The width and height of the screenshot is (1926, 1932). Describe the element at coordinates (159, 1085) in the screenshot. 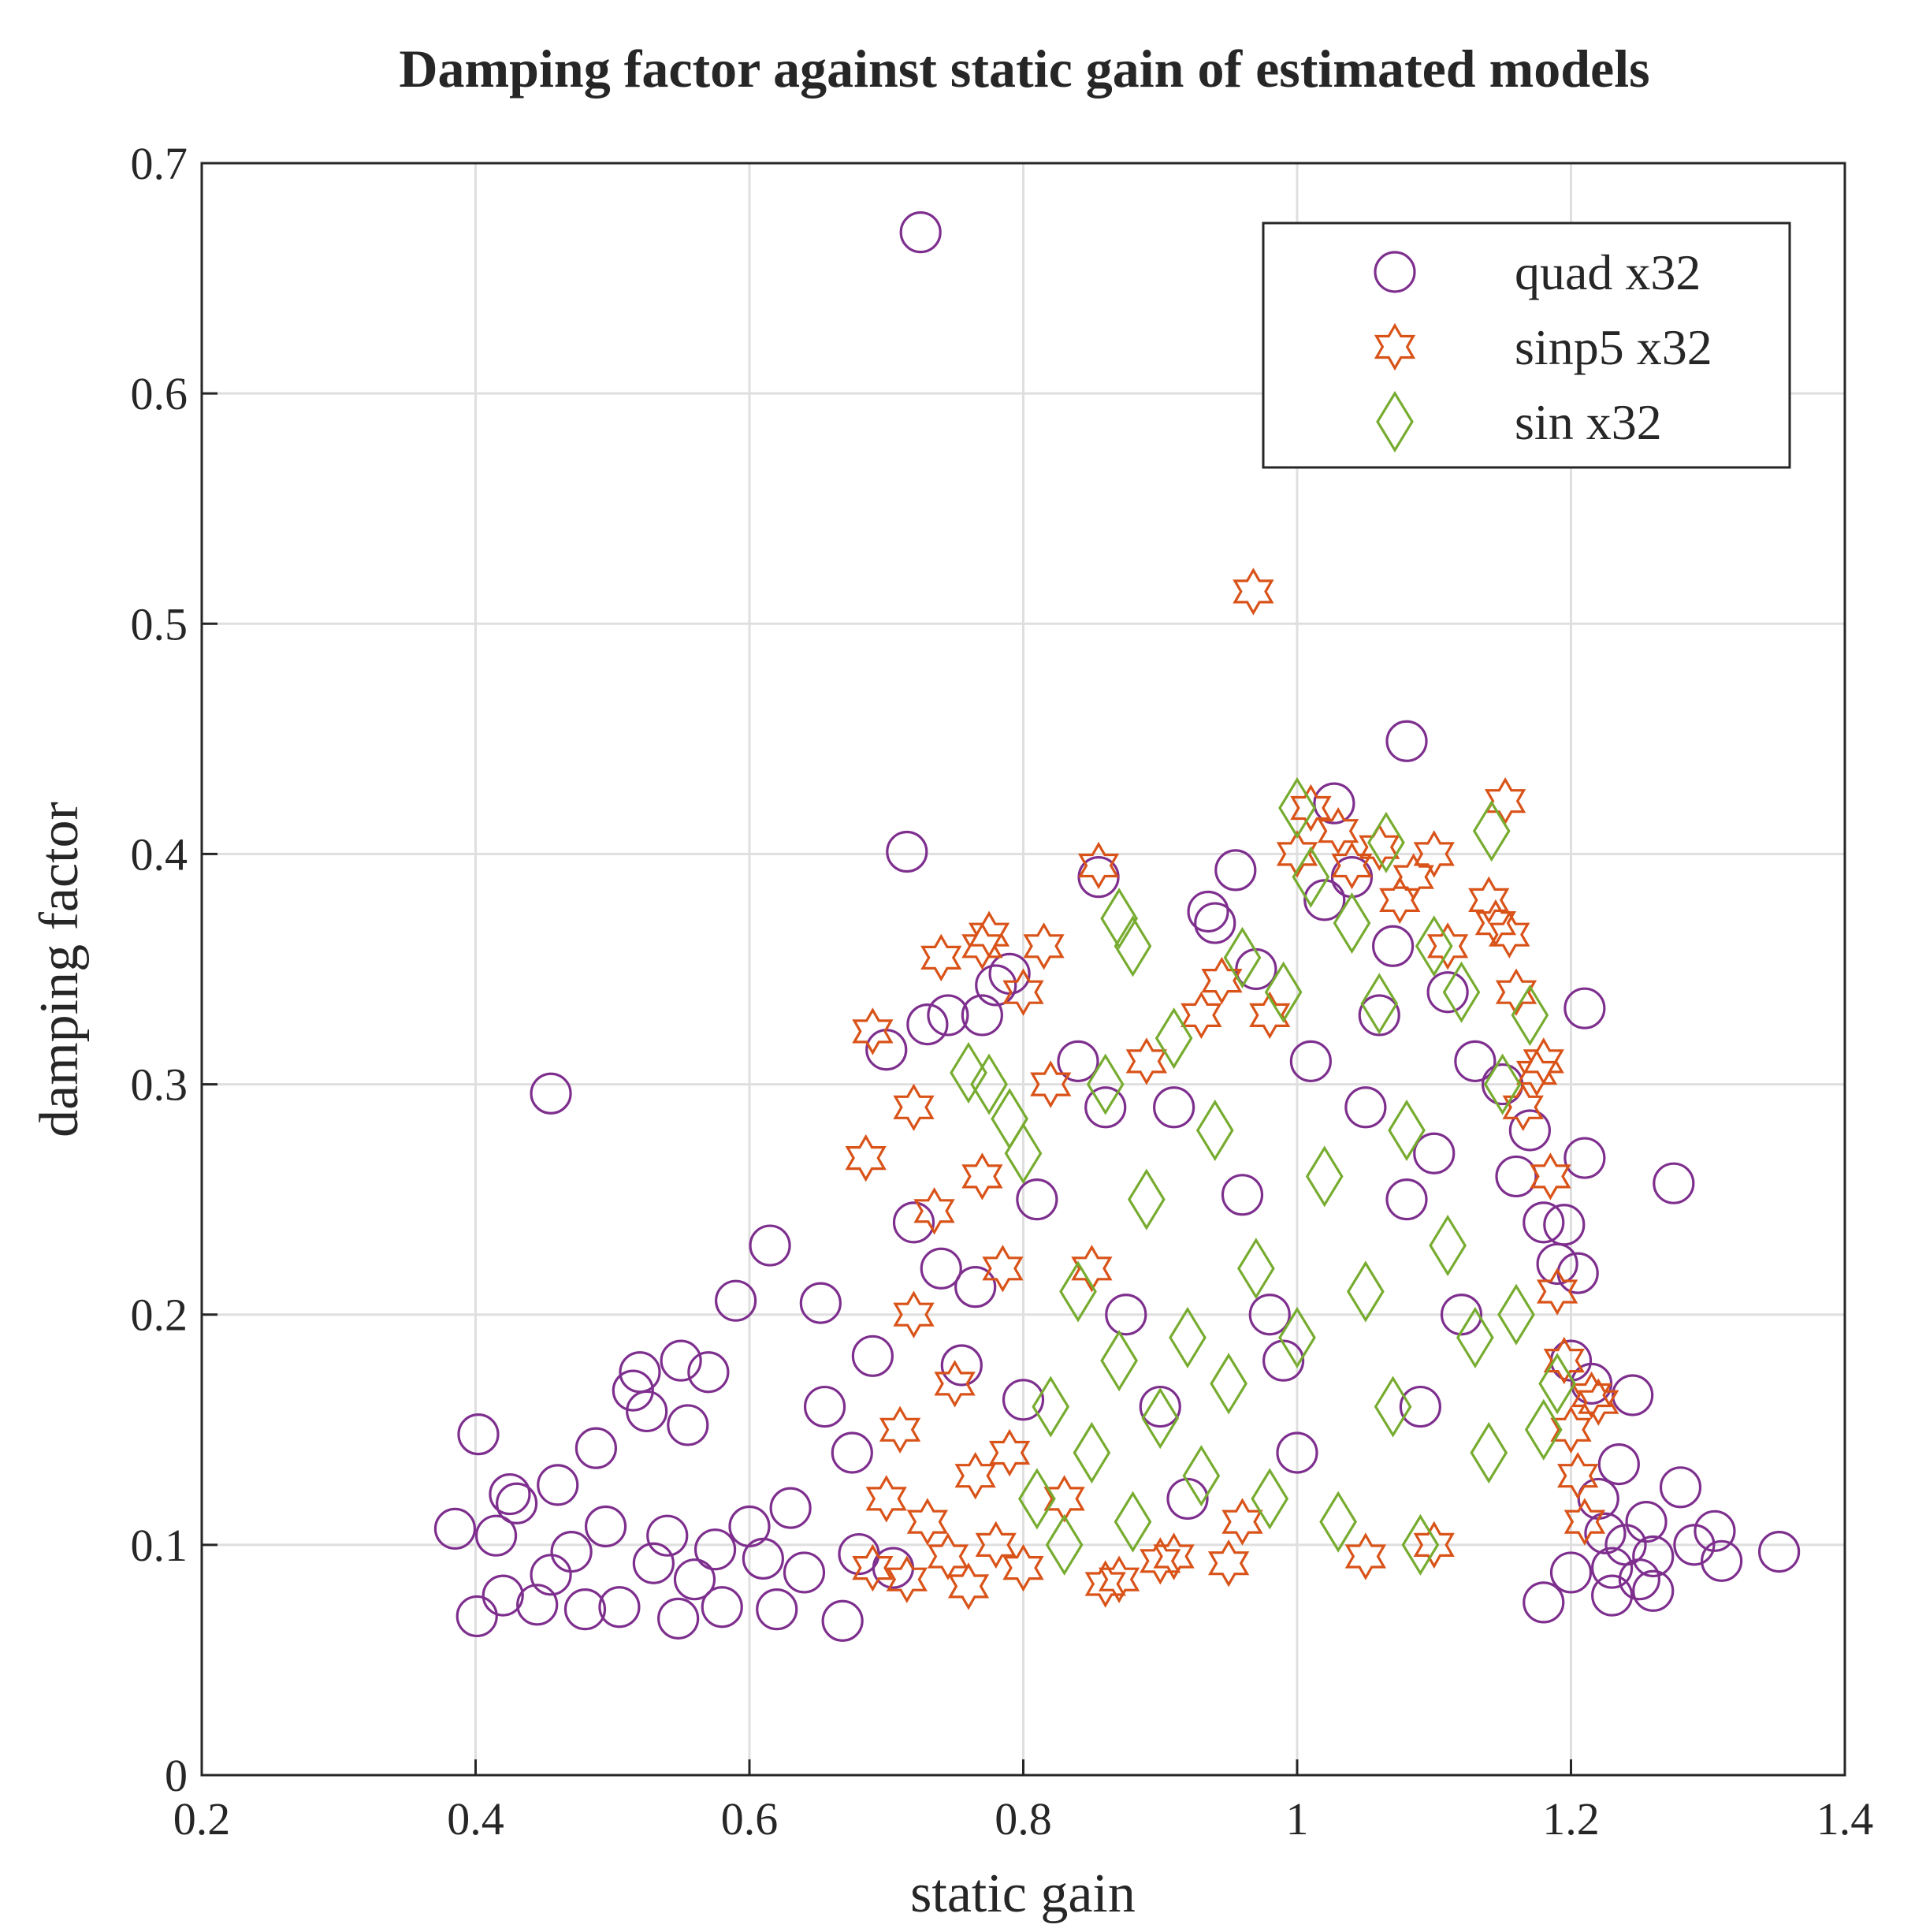

I see `y-tick-label: 0.3` at that location.